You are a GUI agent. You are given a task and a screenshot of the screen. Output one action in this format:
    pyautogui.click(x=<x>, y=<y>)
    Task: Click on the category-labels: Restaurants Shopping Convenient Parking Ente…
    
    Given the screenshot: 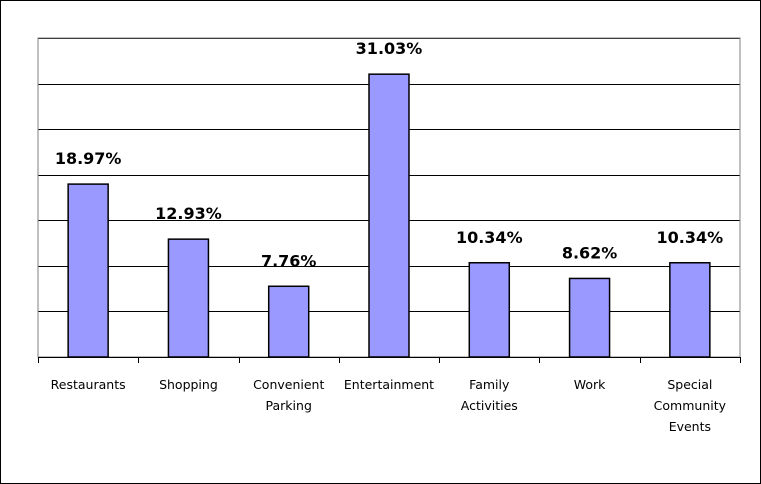 What is the action you would take?
    pyautogui.click(x=389, y=405)
    